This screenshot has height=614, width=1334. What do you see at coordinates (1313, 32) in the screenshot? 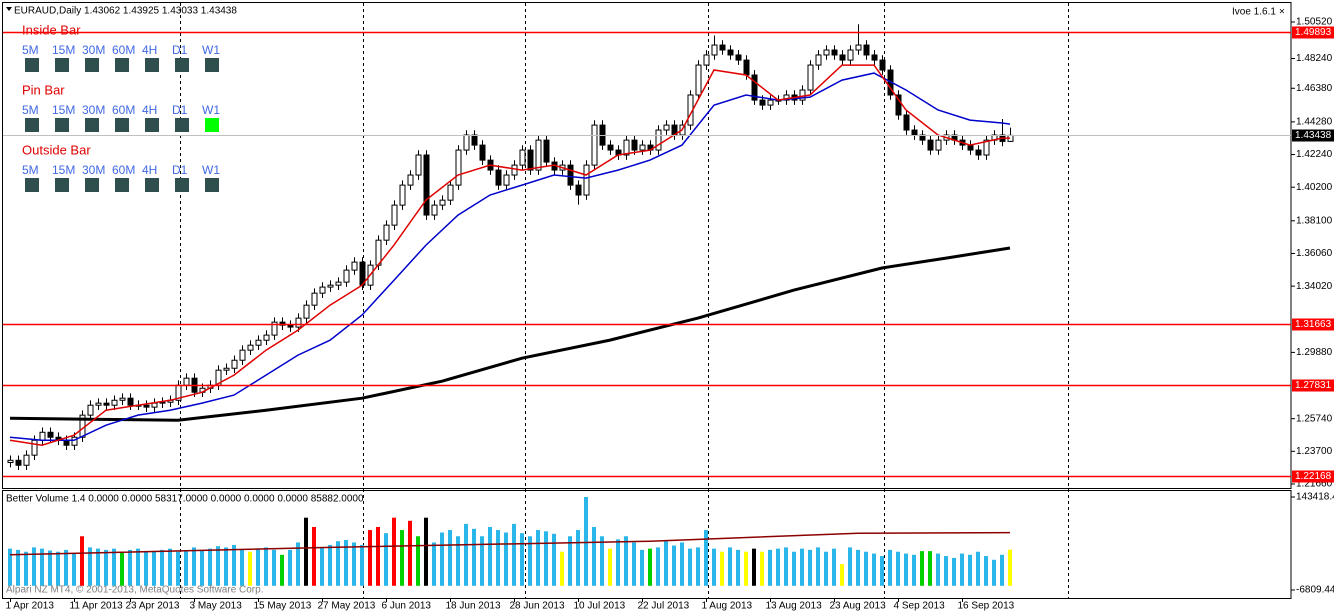
I see `level-label: 1.49893` at bounding box center [1313, 32].